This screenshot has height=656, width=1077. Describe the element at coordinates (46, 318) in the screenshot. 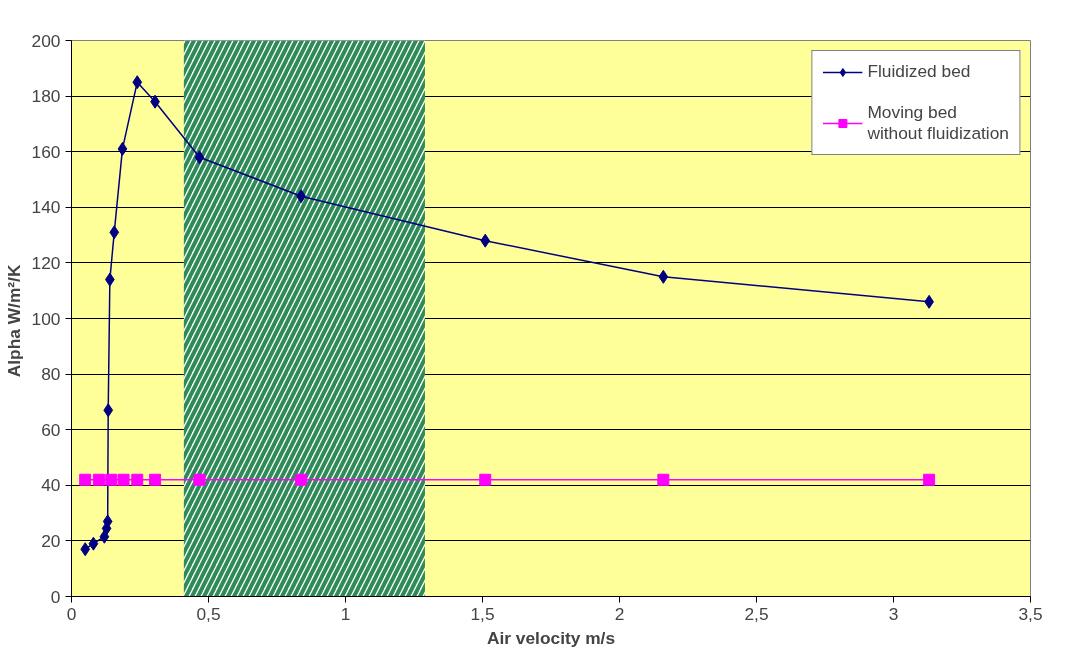

I see `y-tick-label: 100` at that location.